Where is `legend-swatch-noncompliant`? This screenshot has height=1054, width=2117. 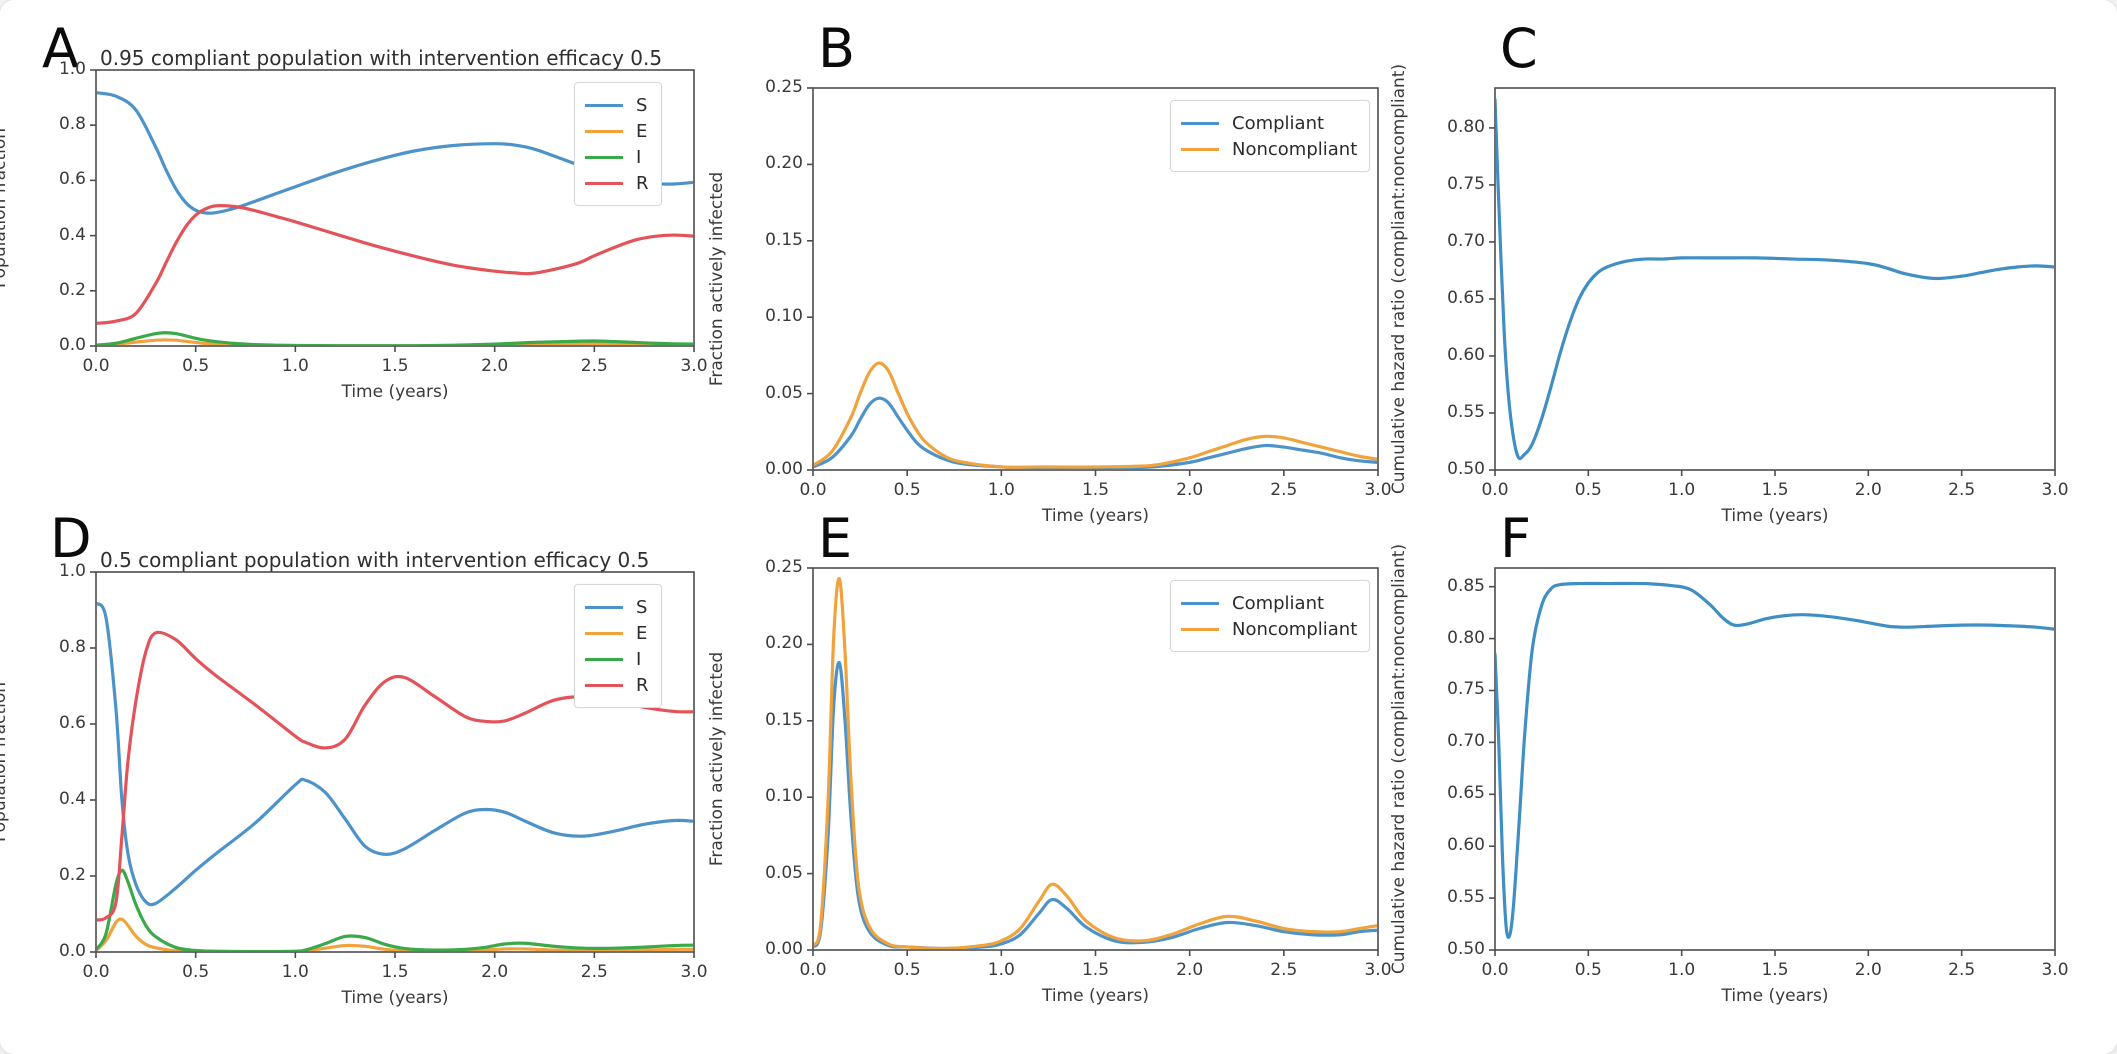
legend-swatch-noncompliant is located at coordinates (1200, 629).